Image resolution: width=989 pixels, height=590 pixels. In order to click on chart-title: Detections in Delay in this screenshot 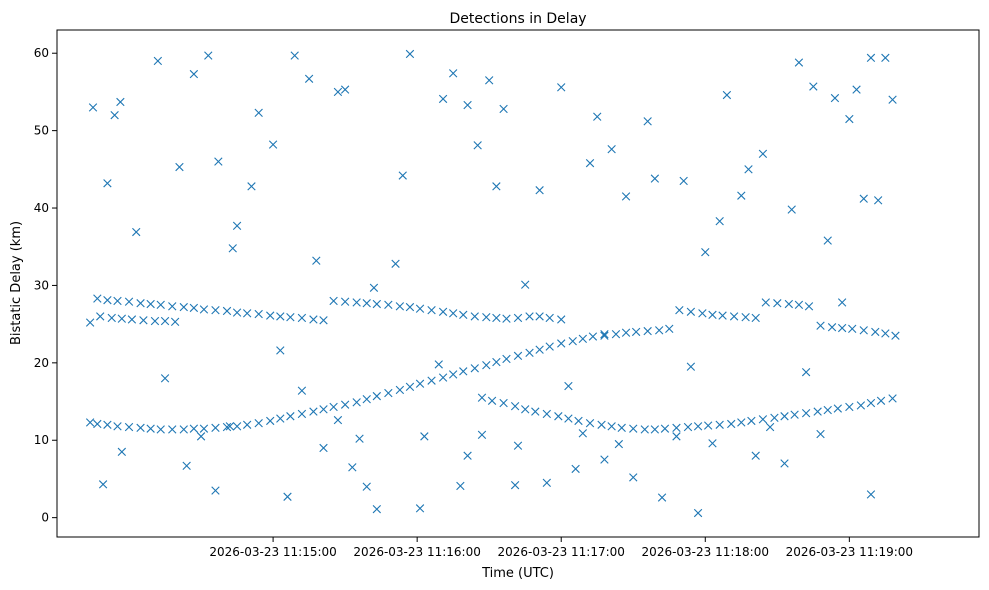, I will do `click(517, 19)`.